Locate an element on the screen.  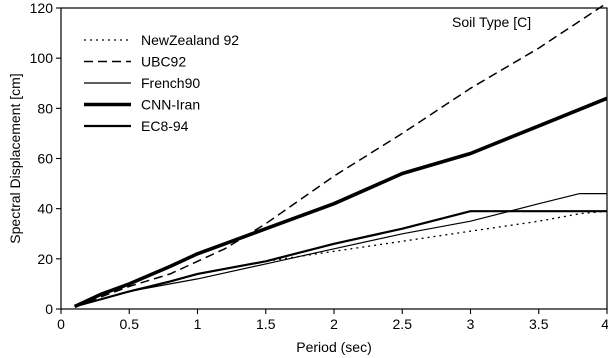
legend-label: EC8-94 is located at coordinates (165, 126).